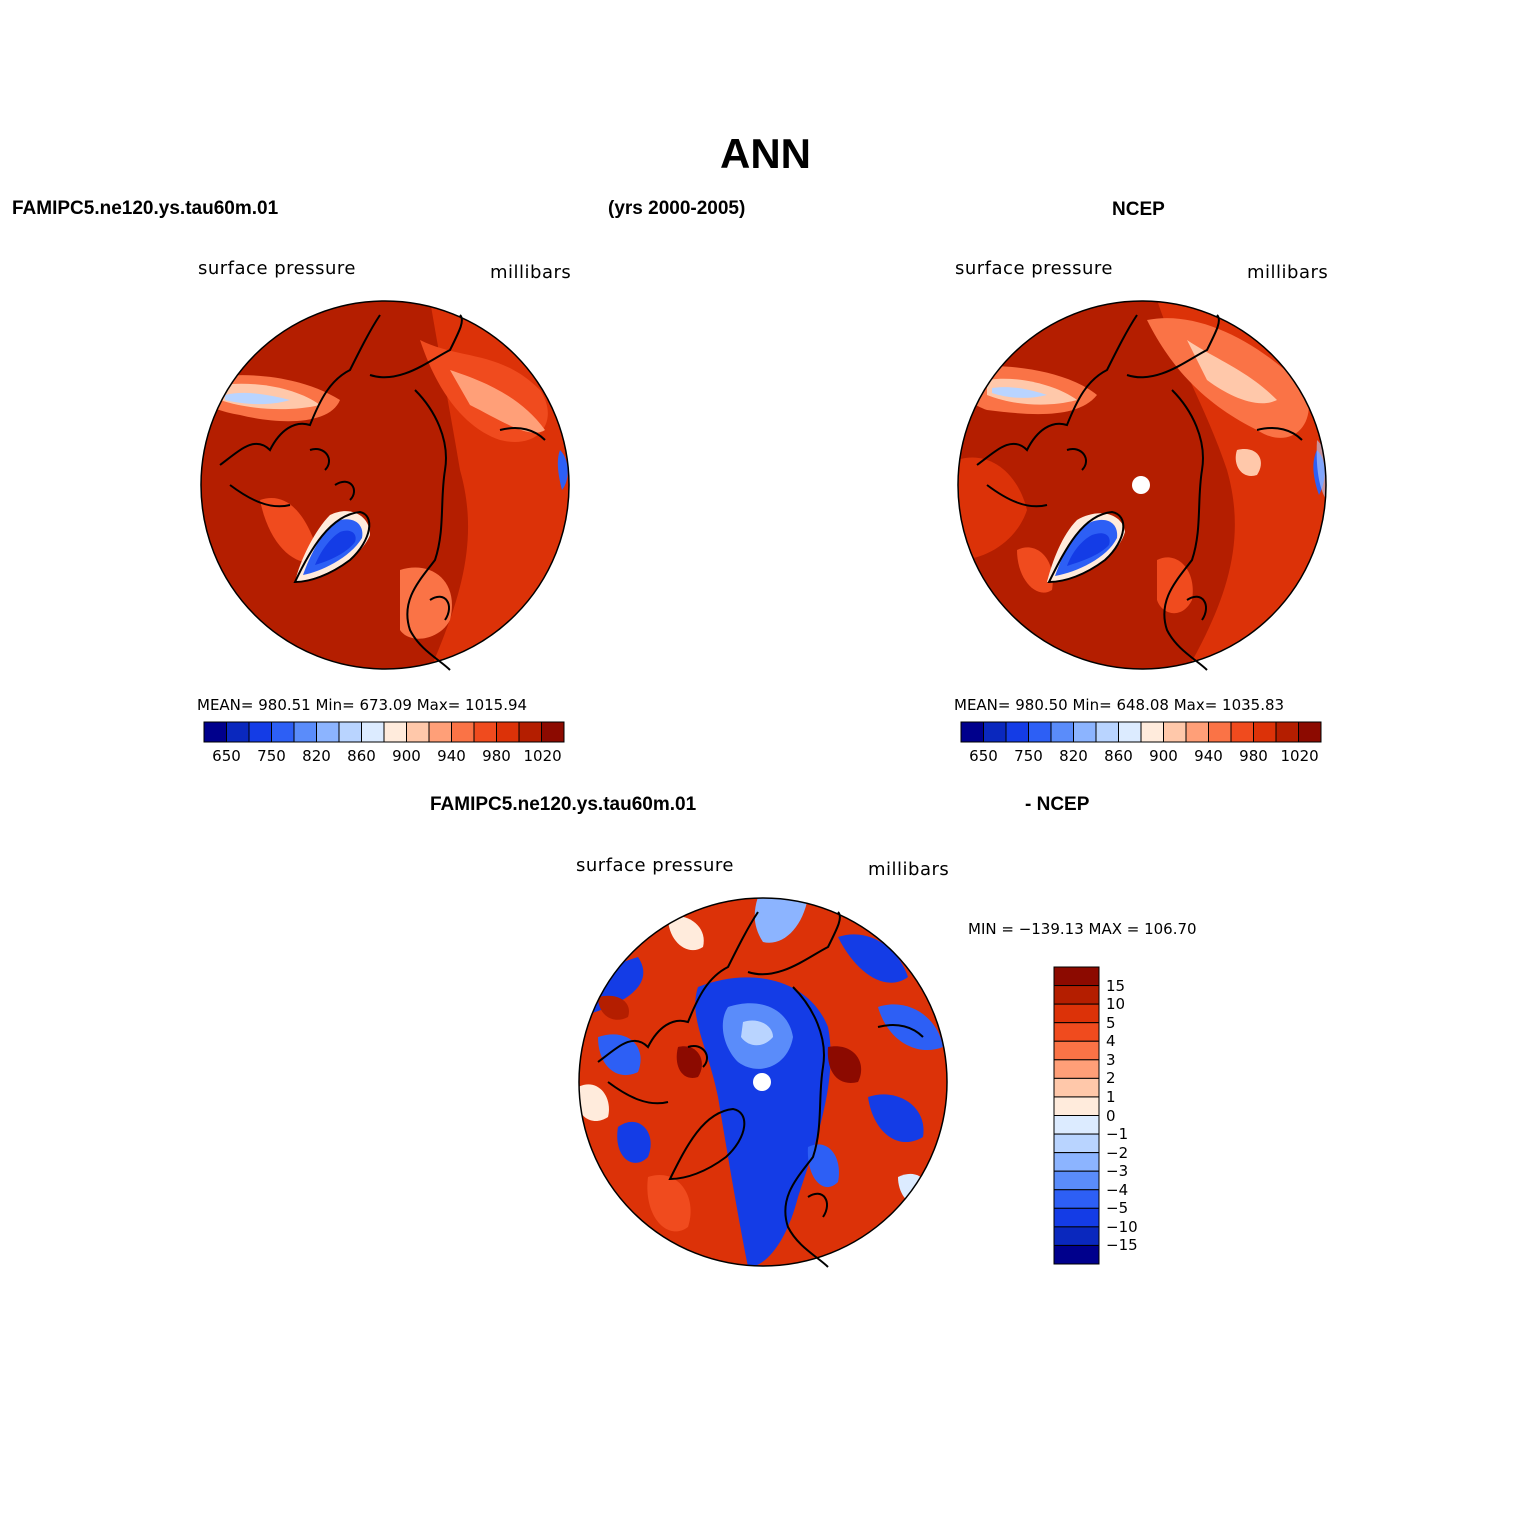 This screenshot has height=1525, width=1525. Describe the element at coordinates (1111, 1115) in the screenshot. I see `colorbar-tick-label: 0` at that location.